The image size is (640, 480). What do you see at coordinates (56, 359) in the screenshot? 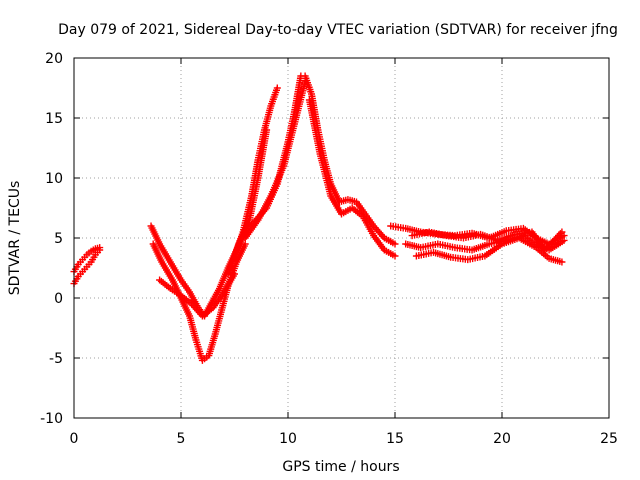
I see `y-tick-label: -5` at bounding box center [56, 359].